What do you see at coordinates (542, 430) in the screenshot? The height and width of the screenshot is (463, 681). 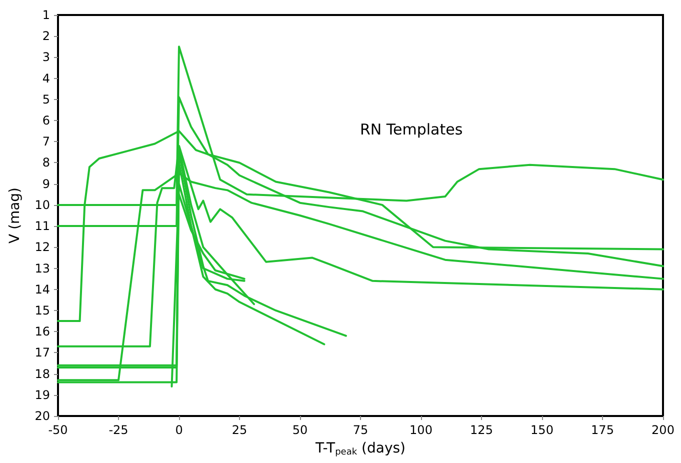 I see `x-tick-label: 150` at bounding box center [542, 430].